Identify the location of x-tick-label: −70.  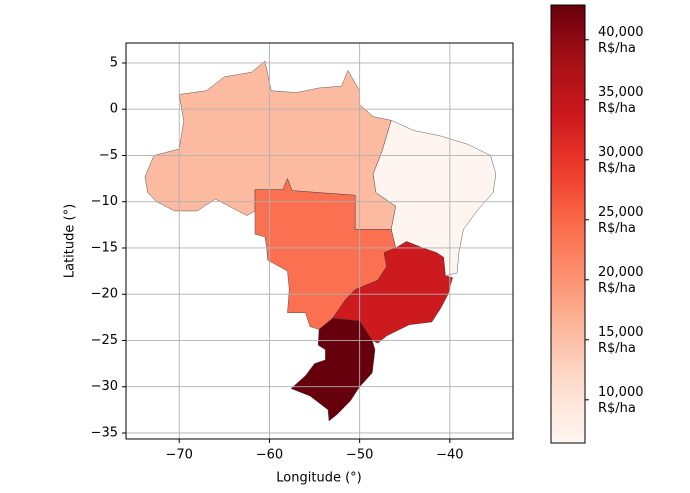
(179, 455).